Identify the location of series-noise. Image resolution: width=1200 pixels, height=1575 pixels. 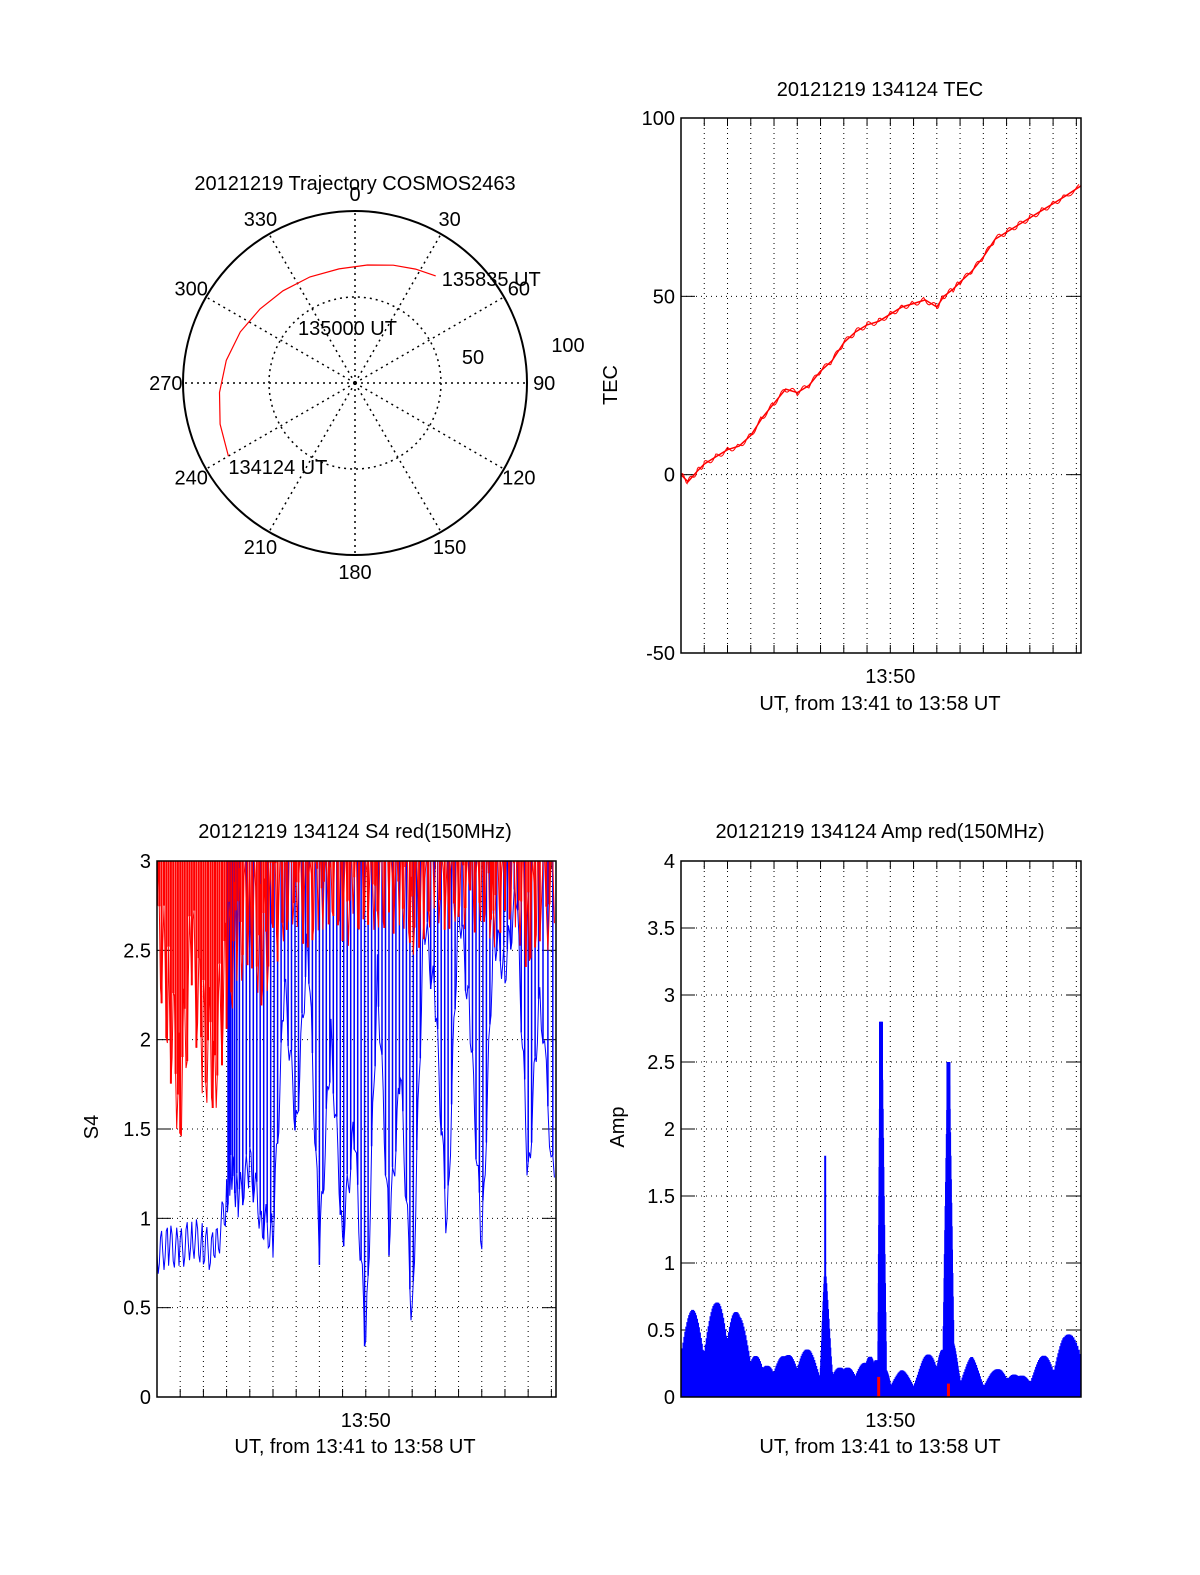
(880, 334).